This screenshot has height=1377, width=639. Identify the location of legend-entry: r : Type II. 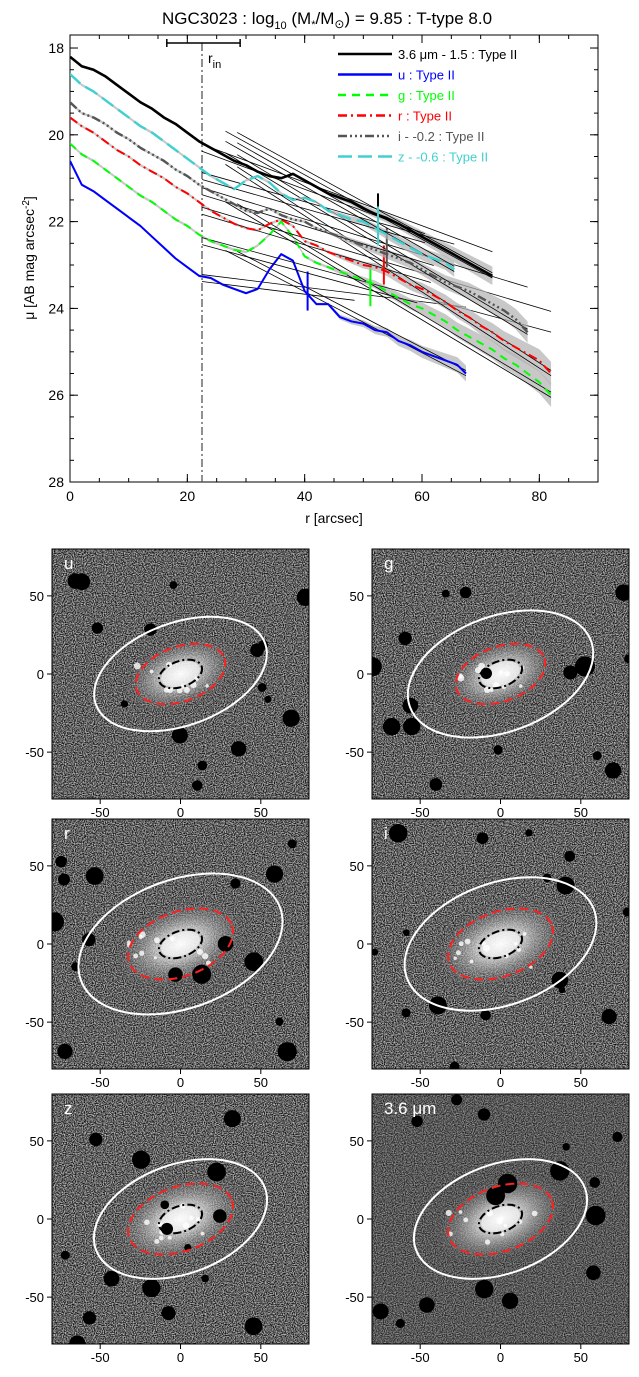
(425, 116).